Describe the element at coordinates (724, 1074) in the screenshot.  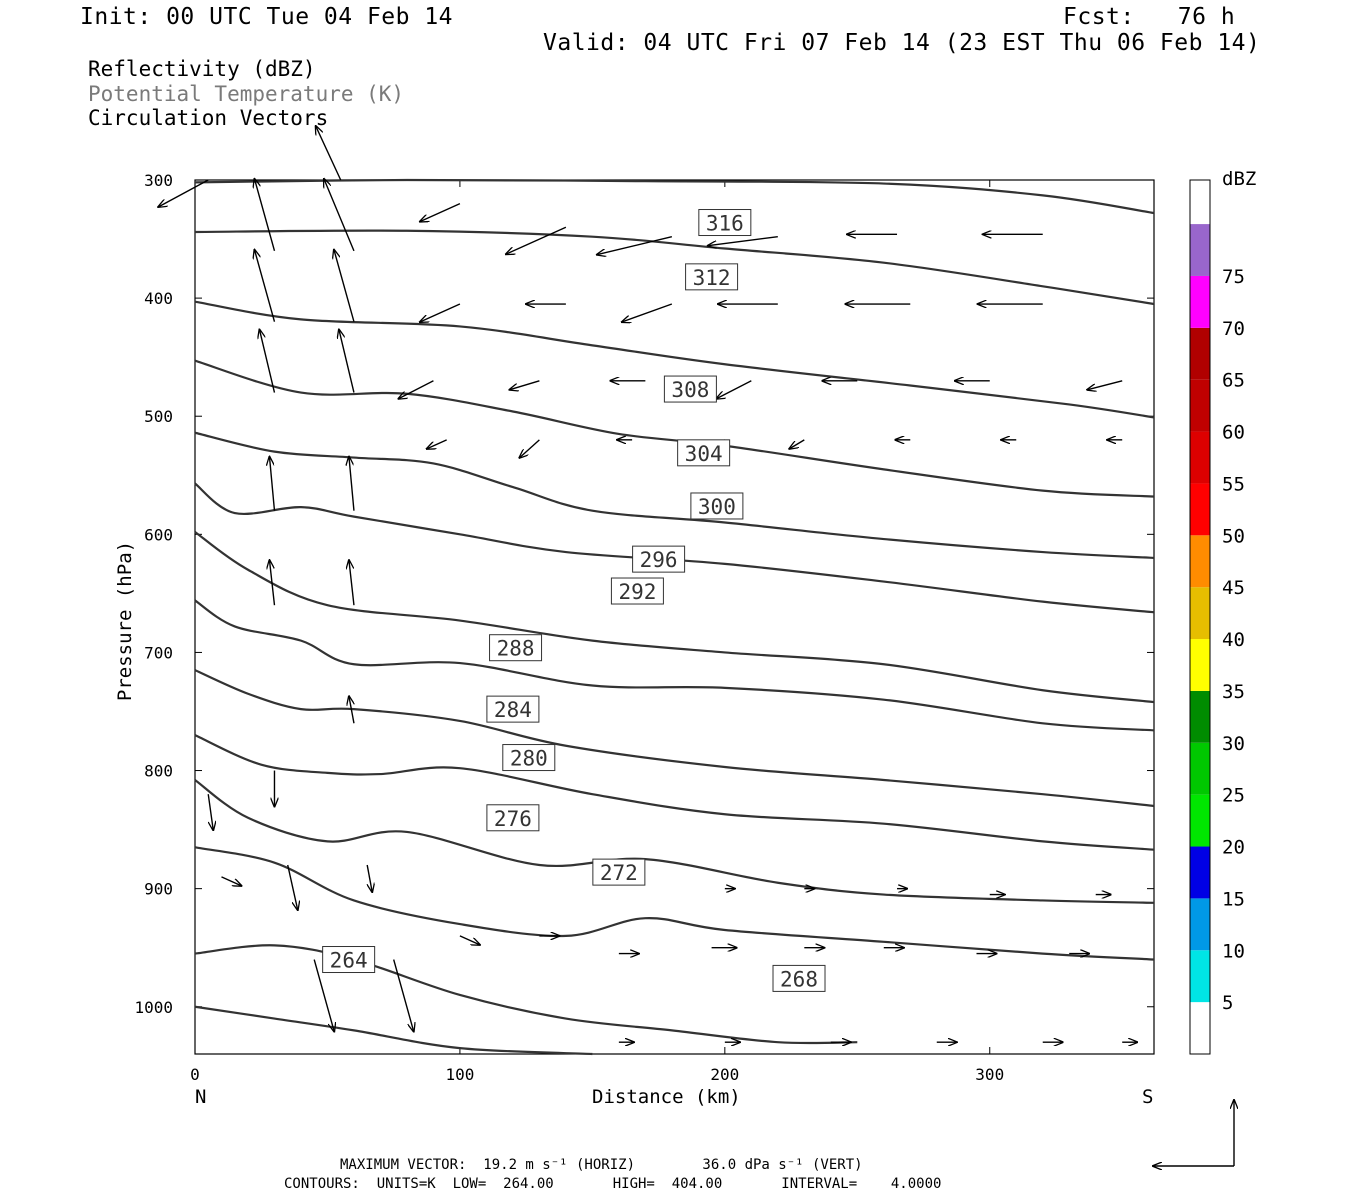
I see `x-tick-label: 200` at that location.